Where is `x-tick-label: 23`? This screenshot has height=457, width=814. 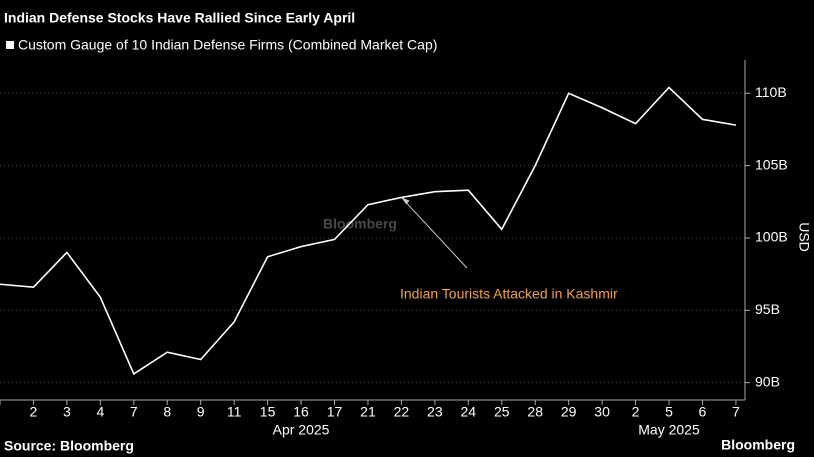
x-tick-label: 23 is located at coordinates (435, 412).